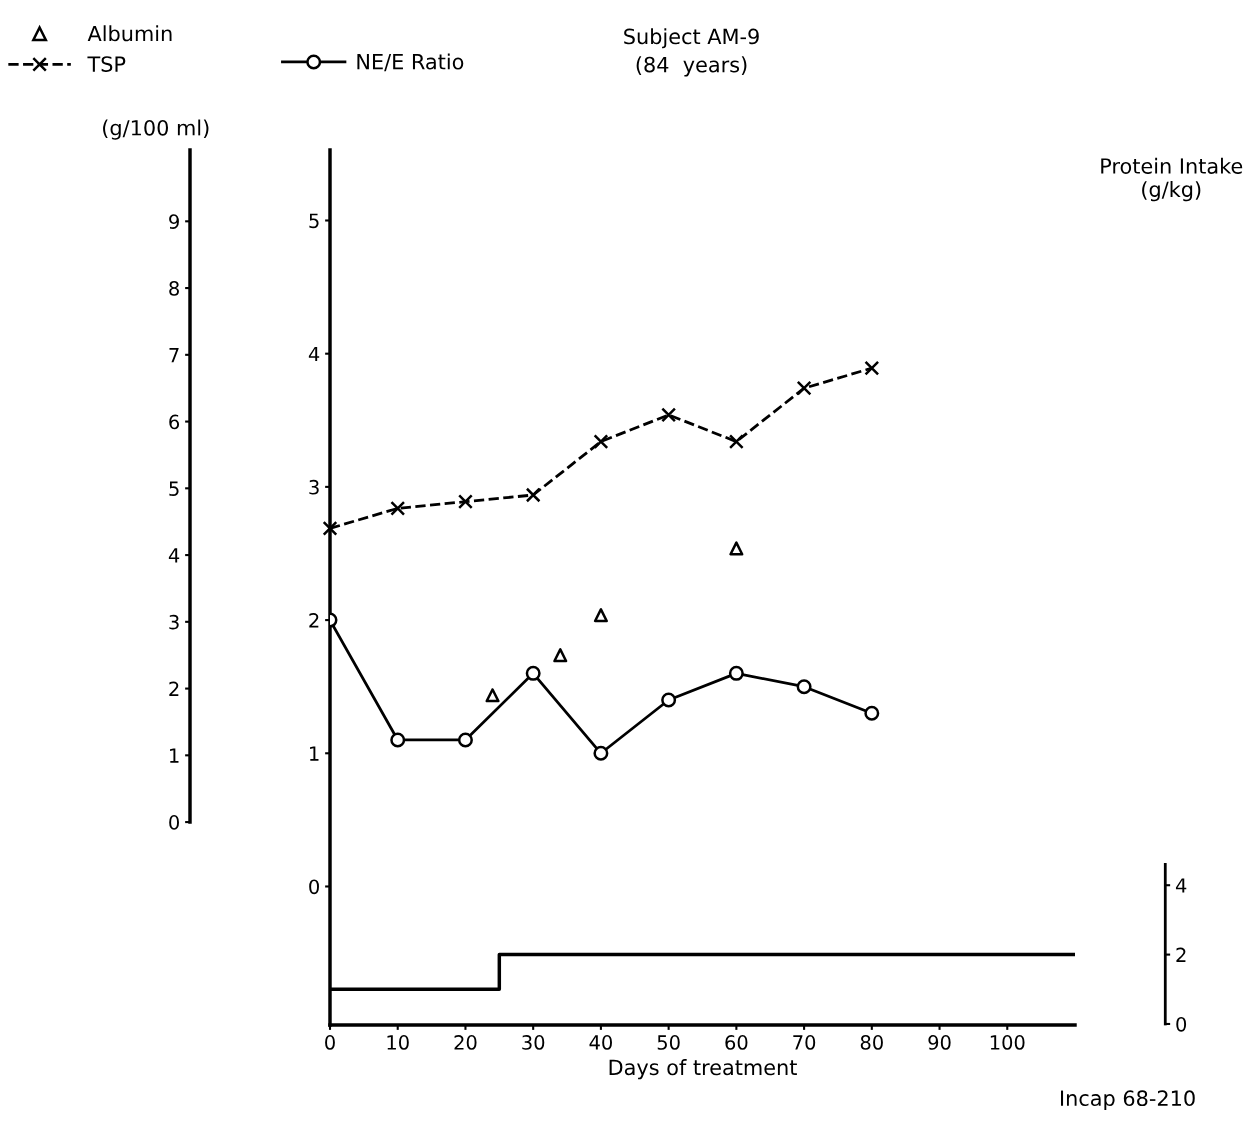  I want to click on y-tick-label: 2, so click(1181, 954).